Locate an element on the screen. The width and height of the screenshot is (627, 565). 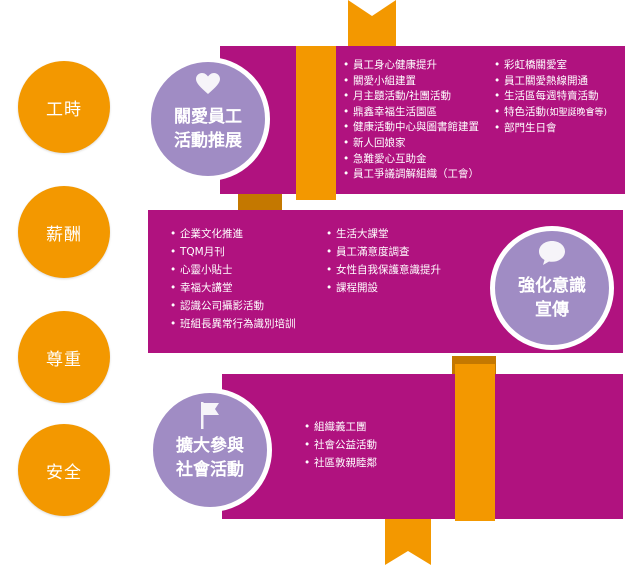
speech-bubble-icon is located at coordinates (552, 253).